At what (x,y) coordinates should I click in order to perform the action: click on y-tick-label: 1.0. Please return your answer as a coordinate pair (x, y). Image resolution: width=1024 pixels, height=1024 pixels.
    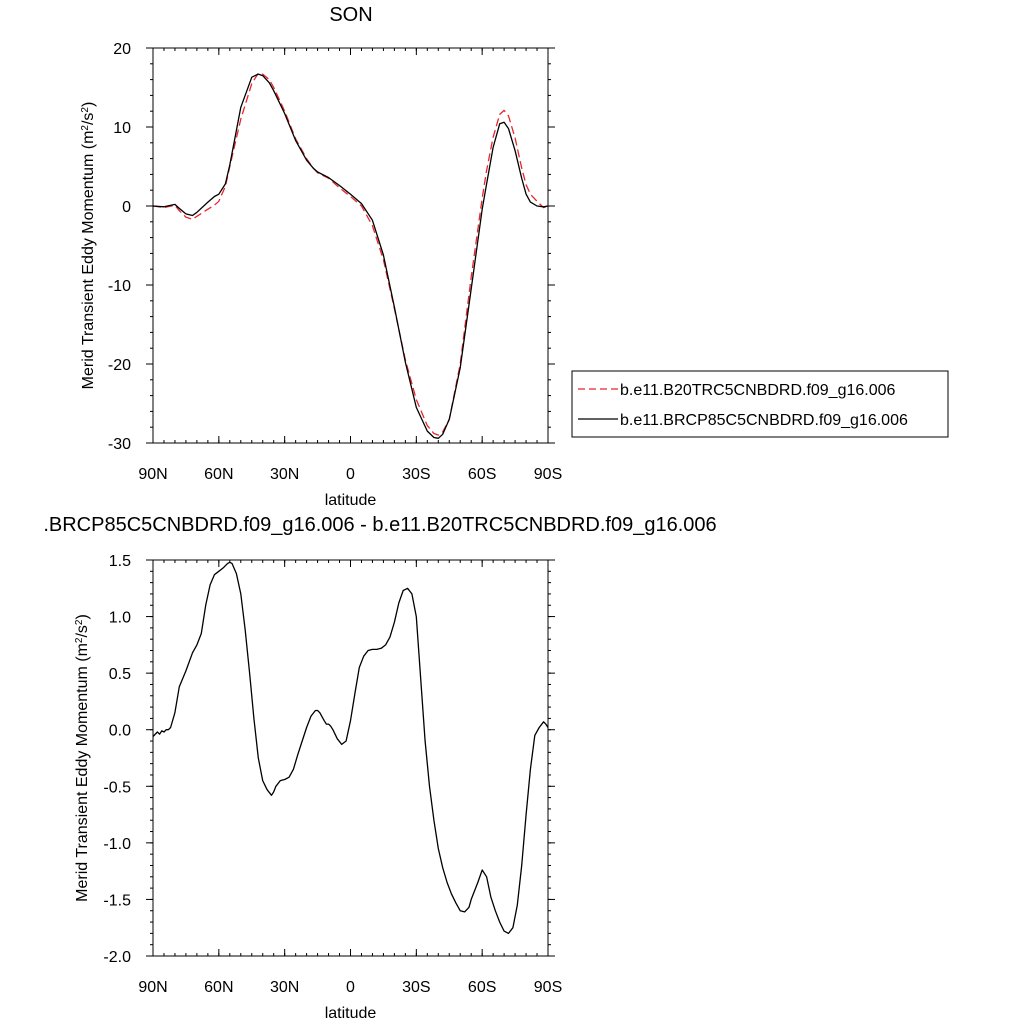
    Looking at the image, I should click on (120, 618).